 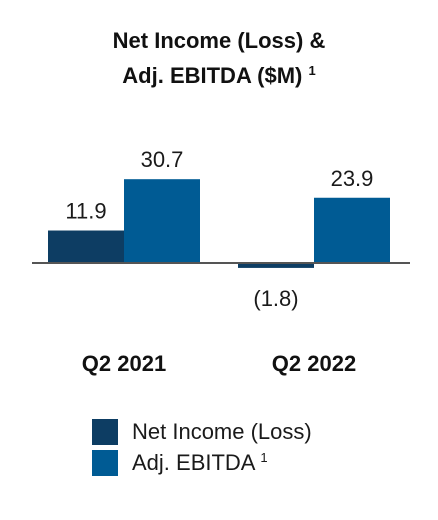 What do you see at coordinates (222, 431) in the screenshot?
I see `legend-label-net-income: Net Income (Loss)` at bounding box center [222, 431].